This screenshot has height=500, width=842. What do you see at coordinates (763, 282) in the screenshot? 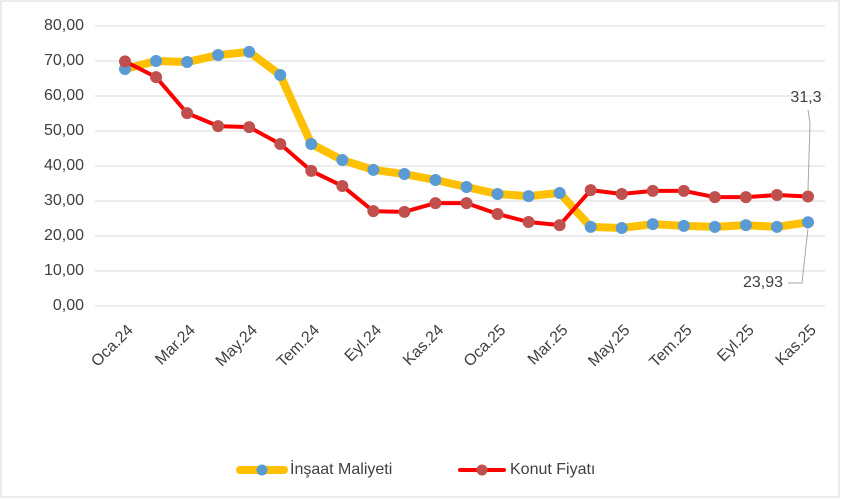
I see `data-label: 23,93` at bounding box center [763, 282].